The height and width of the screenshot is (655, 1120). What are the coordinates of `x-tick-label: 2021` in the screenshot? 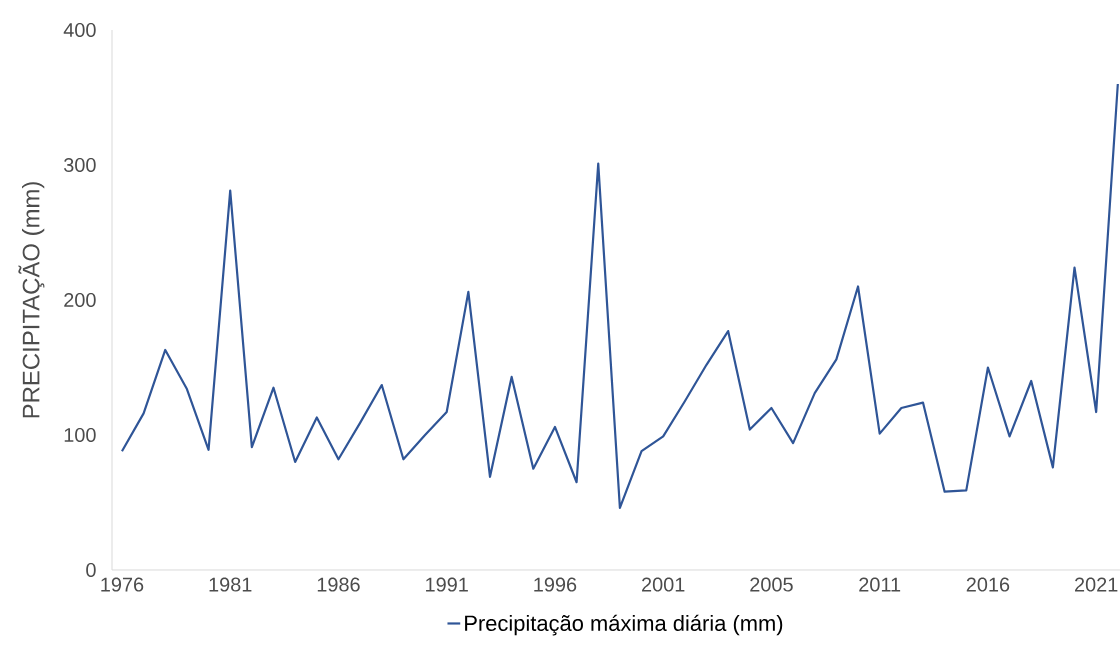 It's located at (1096, 584).